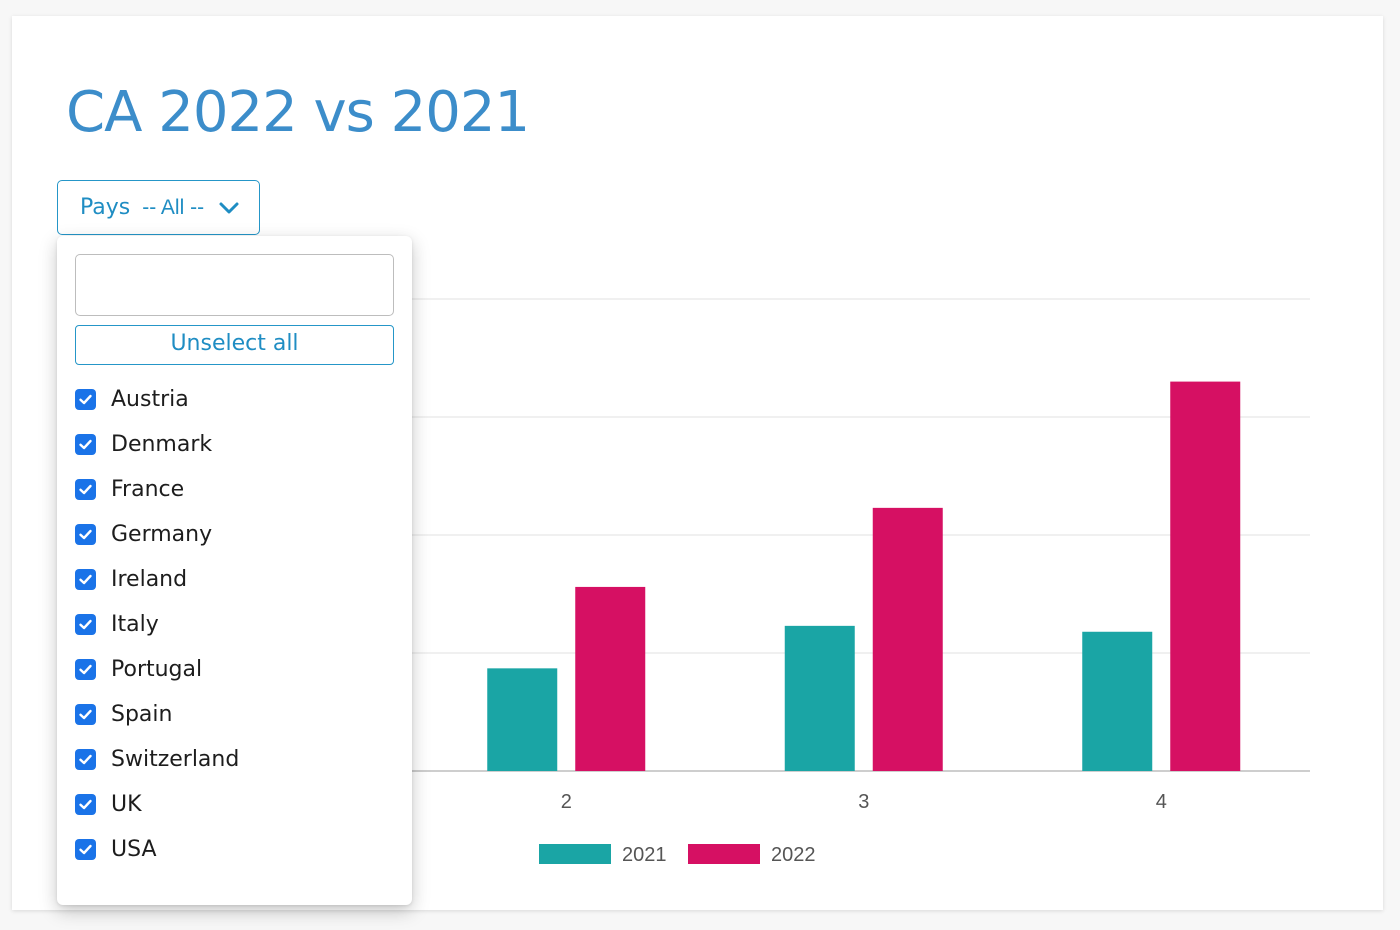  Describe the element at coordinates (126, 804) in the screenshot. I see `country-option-label: UK` at that location.